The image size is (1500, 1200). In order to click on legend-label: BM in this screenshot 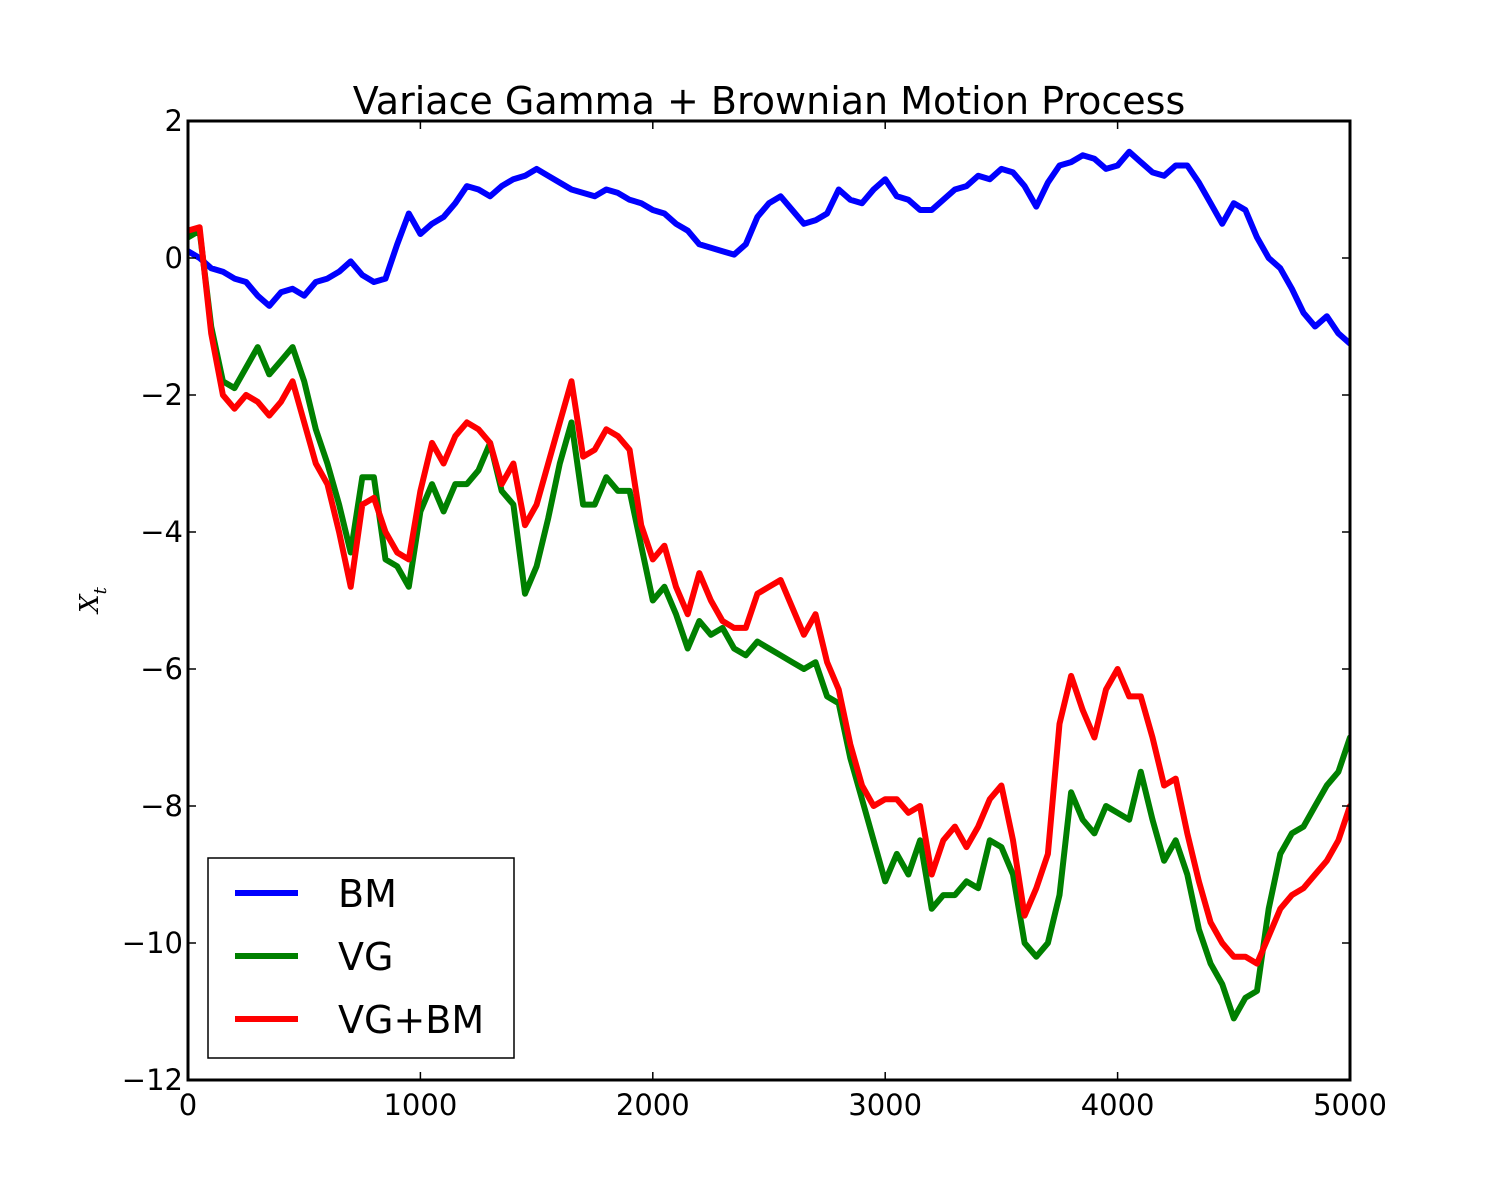, I will do `click(367, 894)`.